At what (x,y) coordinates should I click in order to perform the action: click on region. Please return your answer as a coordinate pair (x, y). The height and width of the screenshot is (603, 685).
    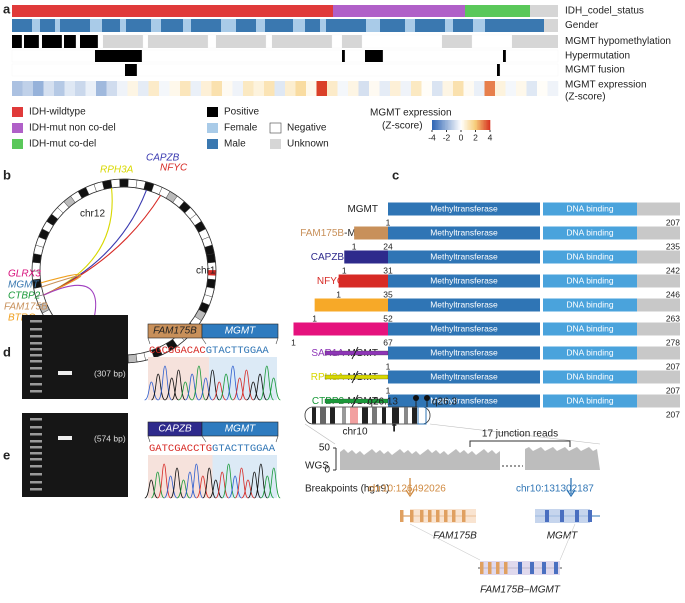
    Looking at the image, I should click on (422, 415).